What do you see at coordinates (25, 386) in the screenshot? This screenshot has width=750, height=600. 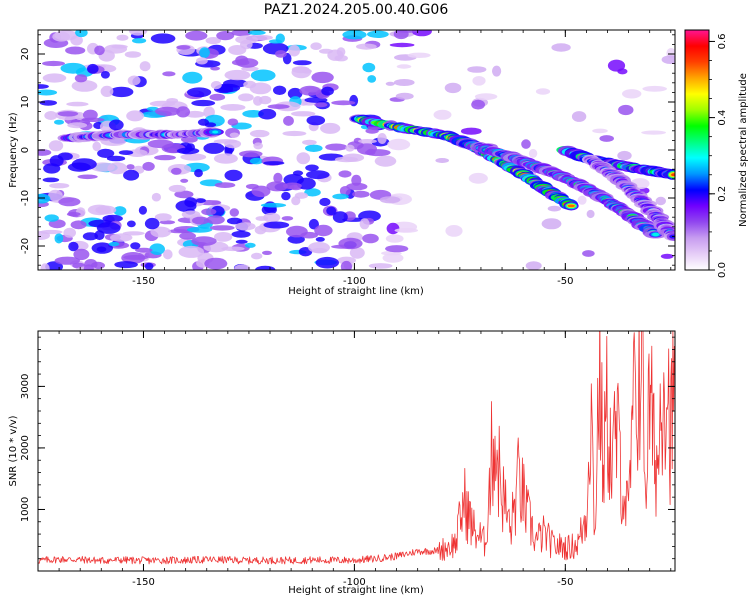 I see `y-tick-label: 3000` at bounding box center [25, 386].